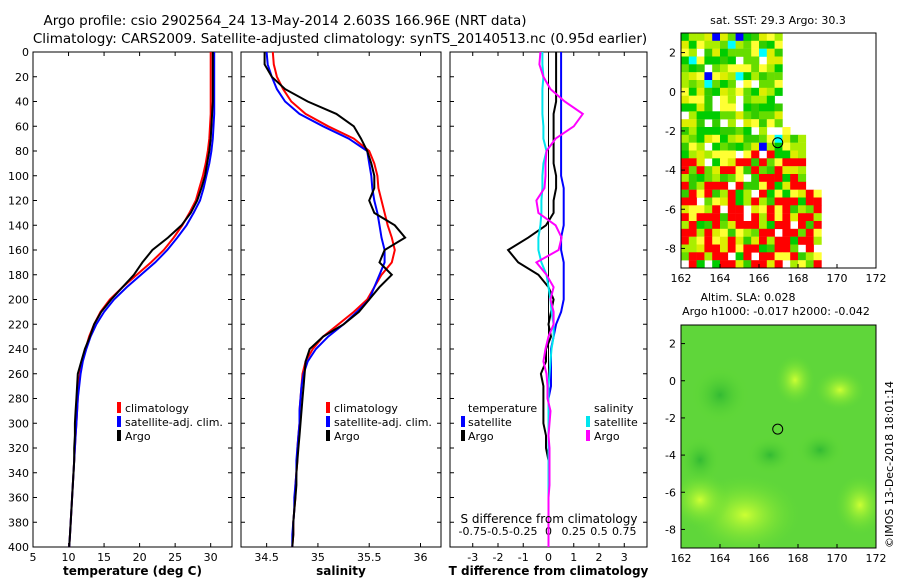 Image resolution: width=900 pixels, height=584 pixels. I want to click on secondary-tick-label: 0.75, so click(624, 531).